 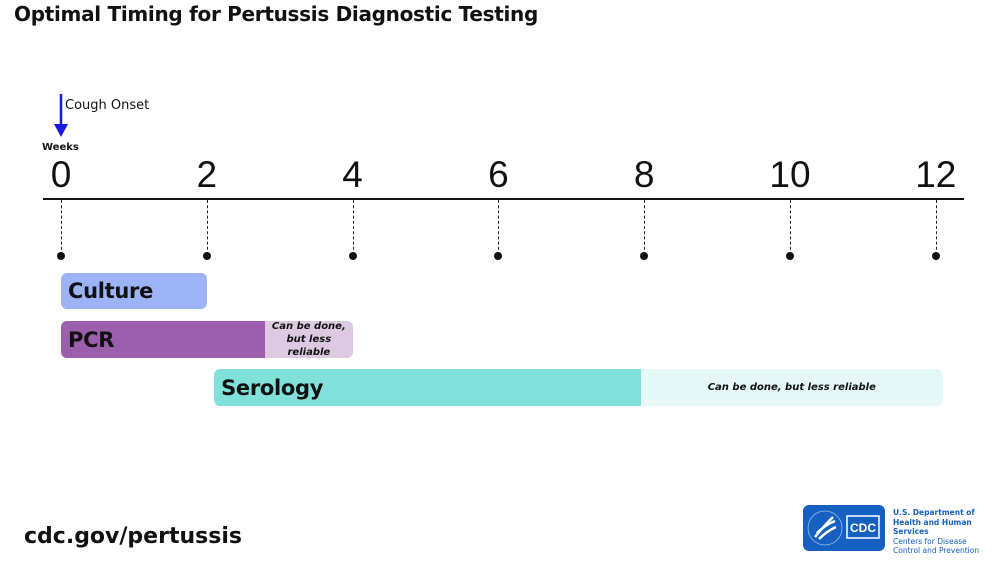 What do you see at coordinates (936, 550) in the screenshot?
I see `org-line: Control and Prevention` at bounding box center [936, 550].